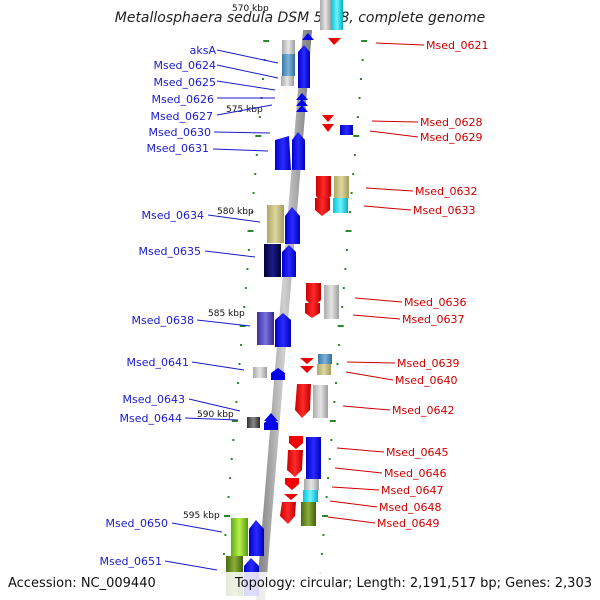 This screenshot has height=600, width=600. What do you see at coordinates (451, 122) in the screenshot?
I see `gene-label: Msed_0628` at bounding box center [451, 122].